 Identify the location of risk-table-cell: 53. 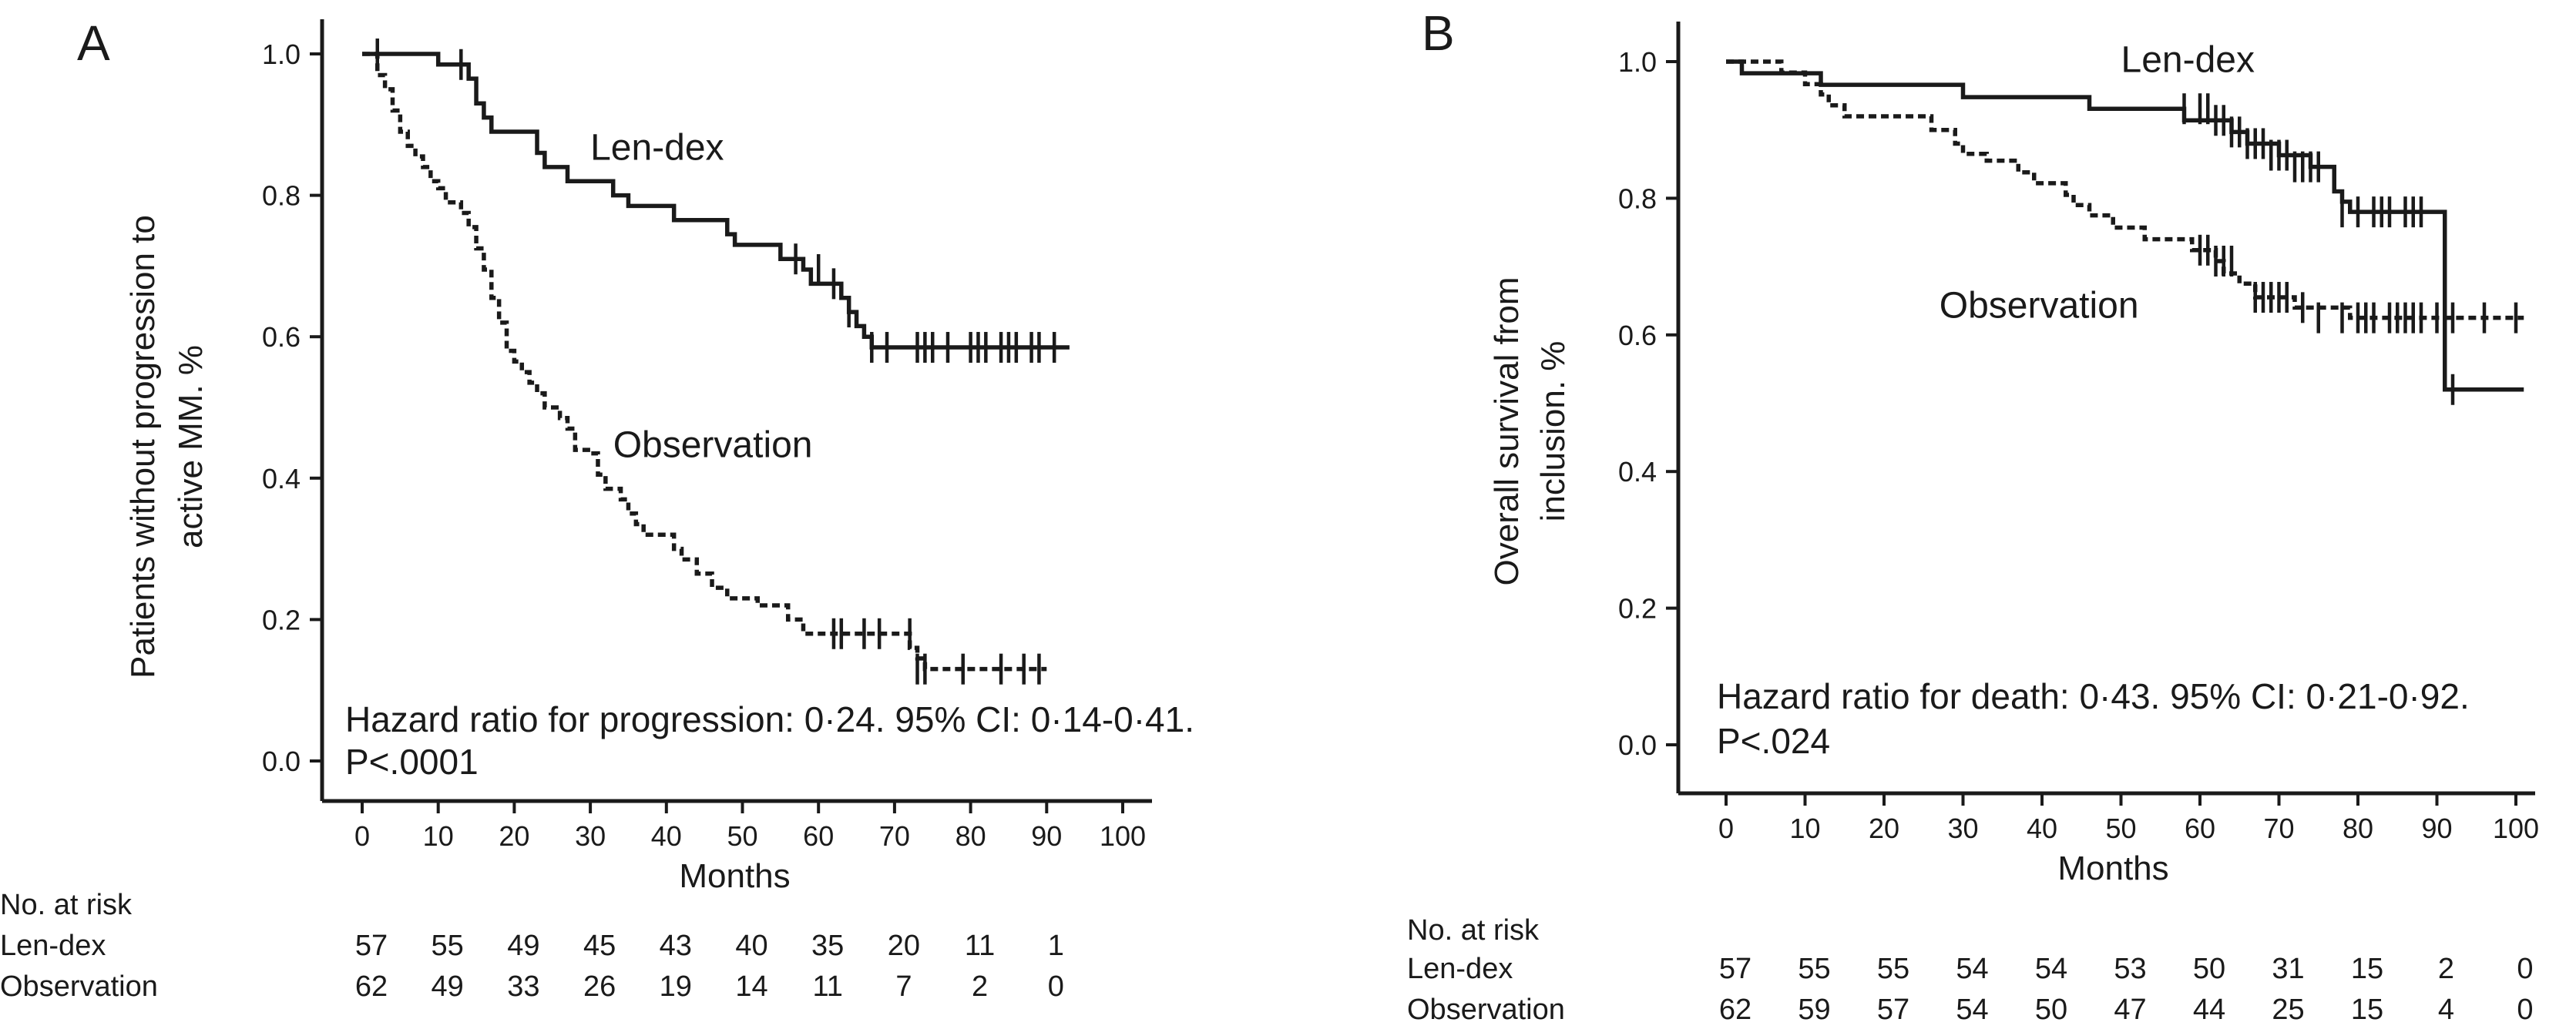
(2130, 969).